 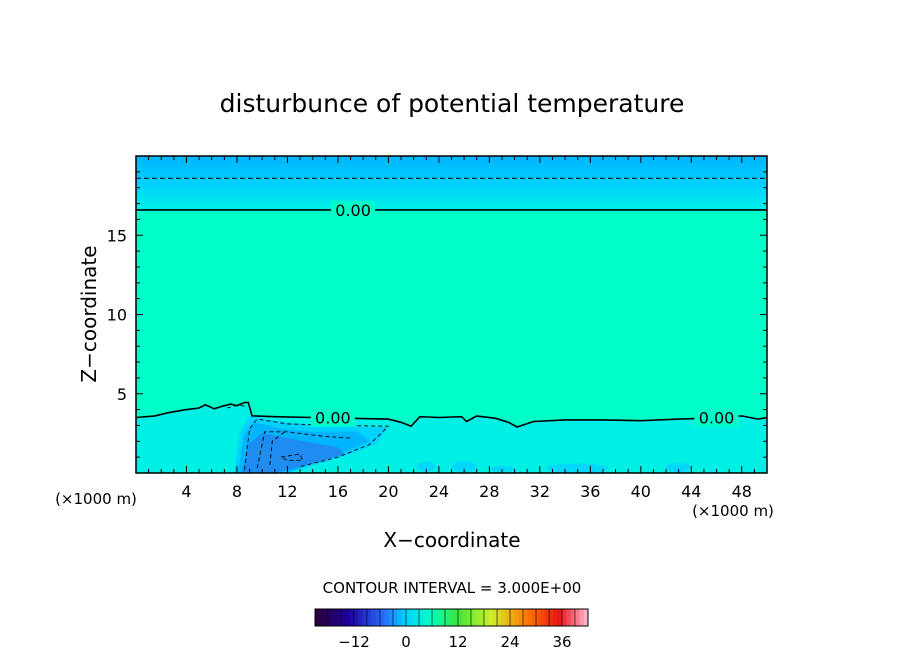 What do you see at coordinates (388, 491) in the screenshot?
I see `x-tick-label: 20` at bounding box center [388, 491].